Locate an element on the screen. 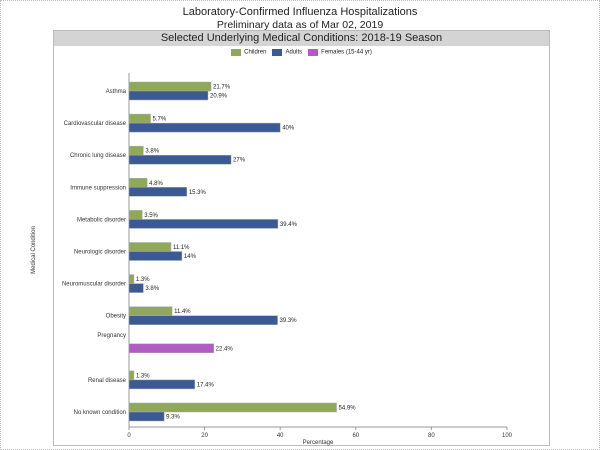  chart-subtitle: Preliminary data as of Mar 02, 2019 is located at coordinates (300, 25).